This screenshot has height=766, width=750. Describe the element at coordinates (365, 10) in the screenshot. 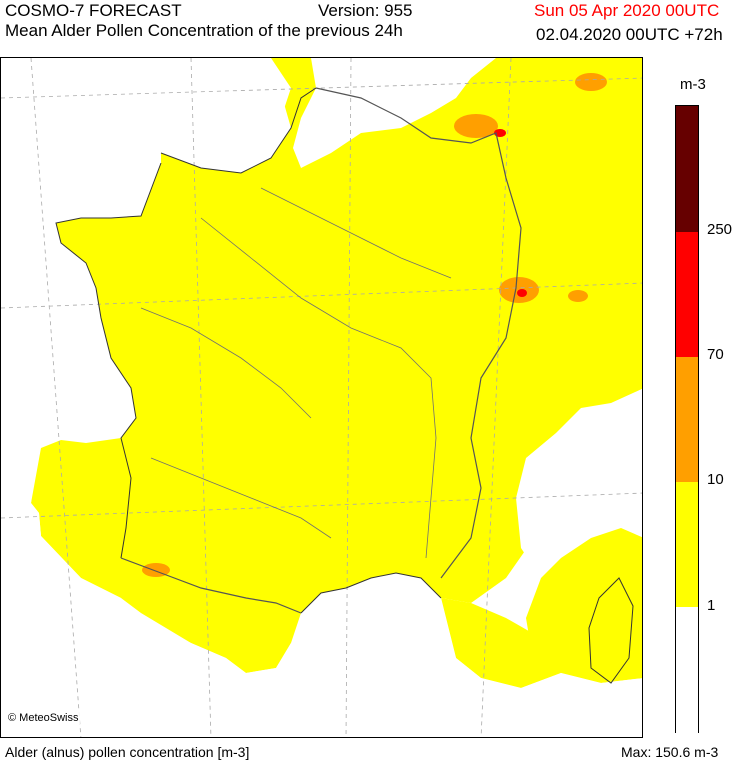

I see `version-label: Version: 955` at that location.